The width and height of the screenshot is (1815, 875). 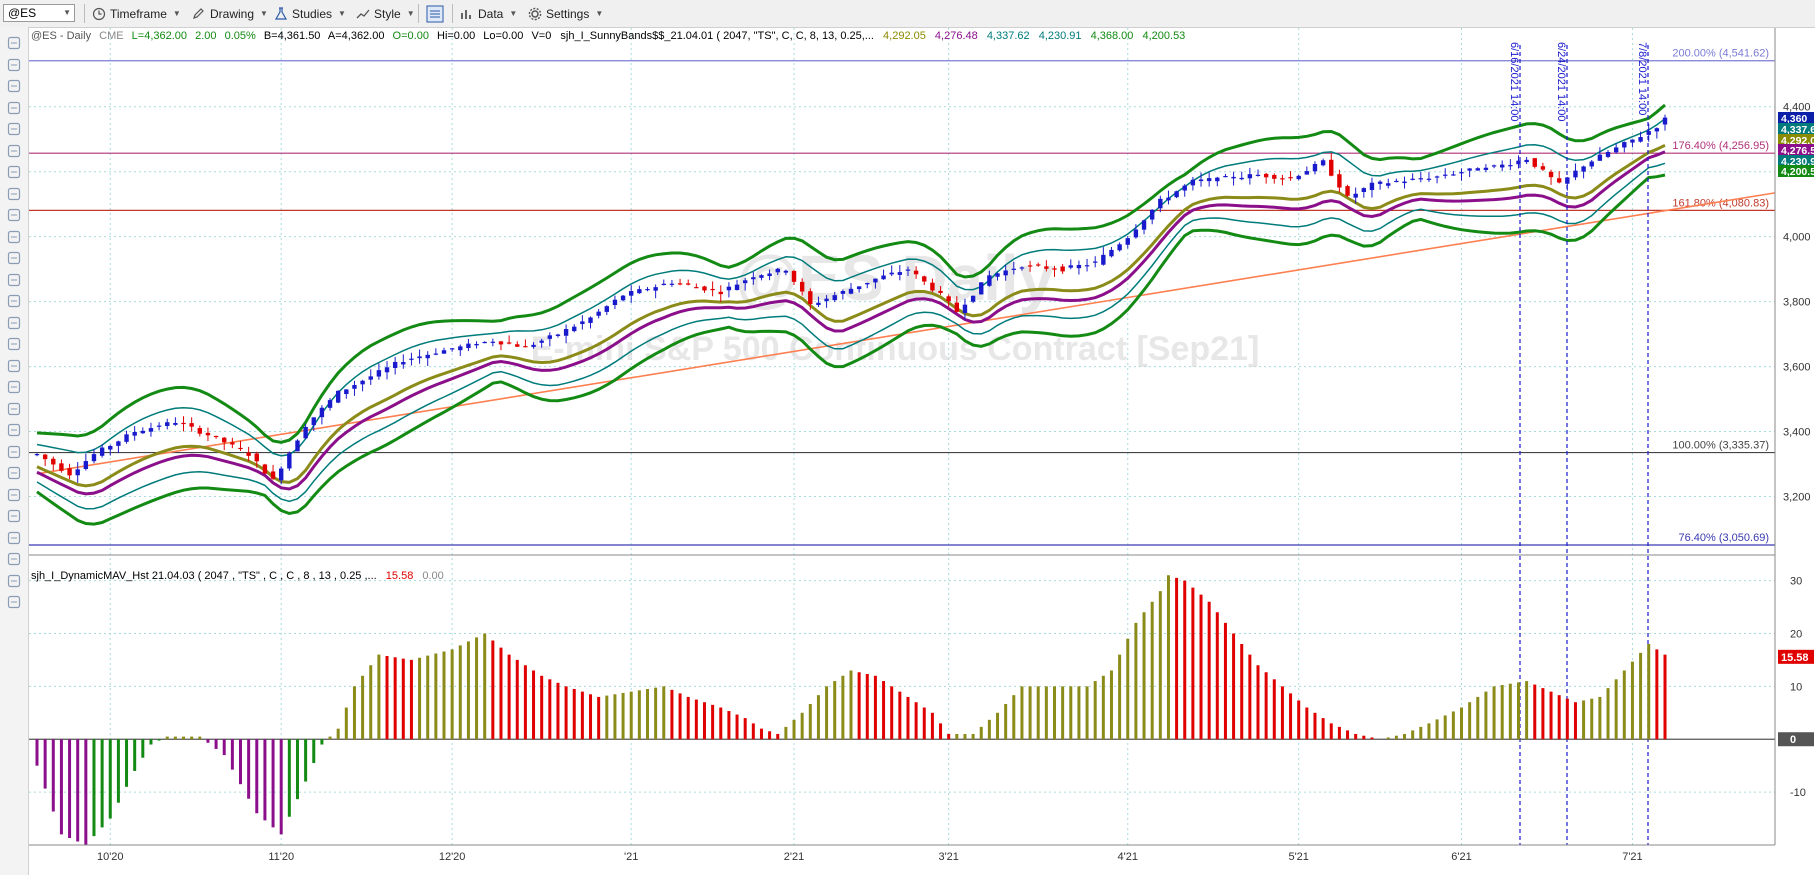 I want to click on pencil-icon, so click(x=14, y=86).